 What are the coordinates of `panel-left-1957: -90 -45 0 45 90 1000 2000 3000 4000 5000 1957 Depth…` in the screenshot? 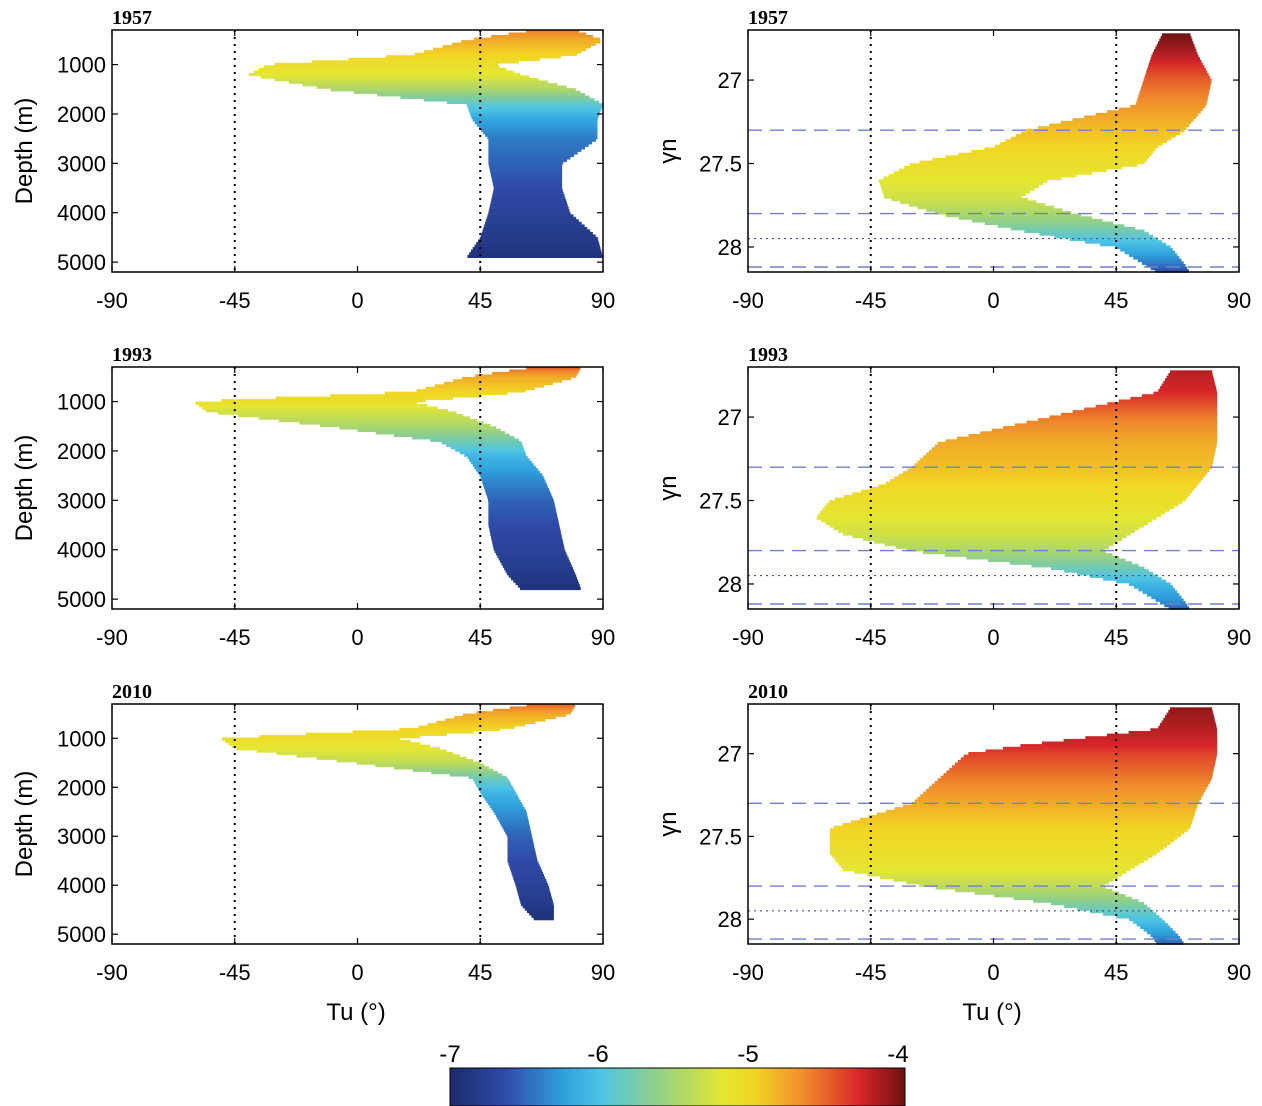 It's located at (313, 160).